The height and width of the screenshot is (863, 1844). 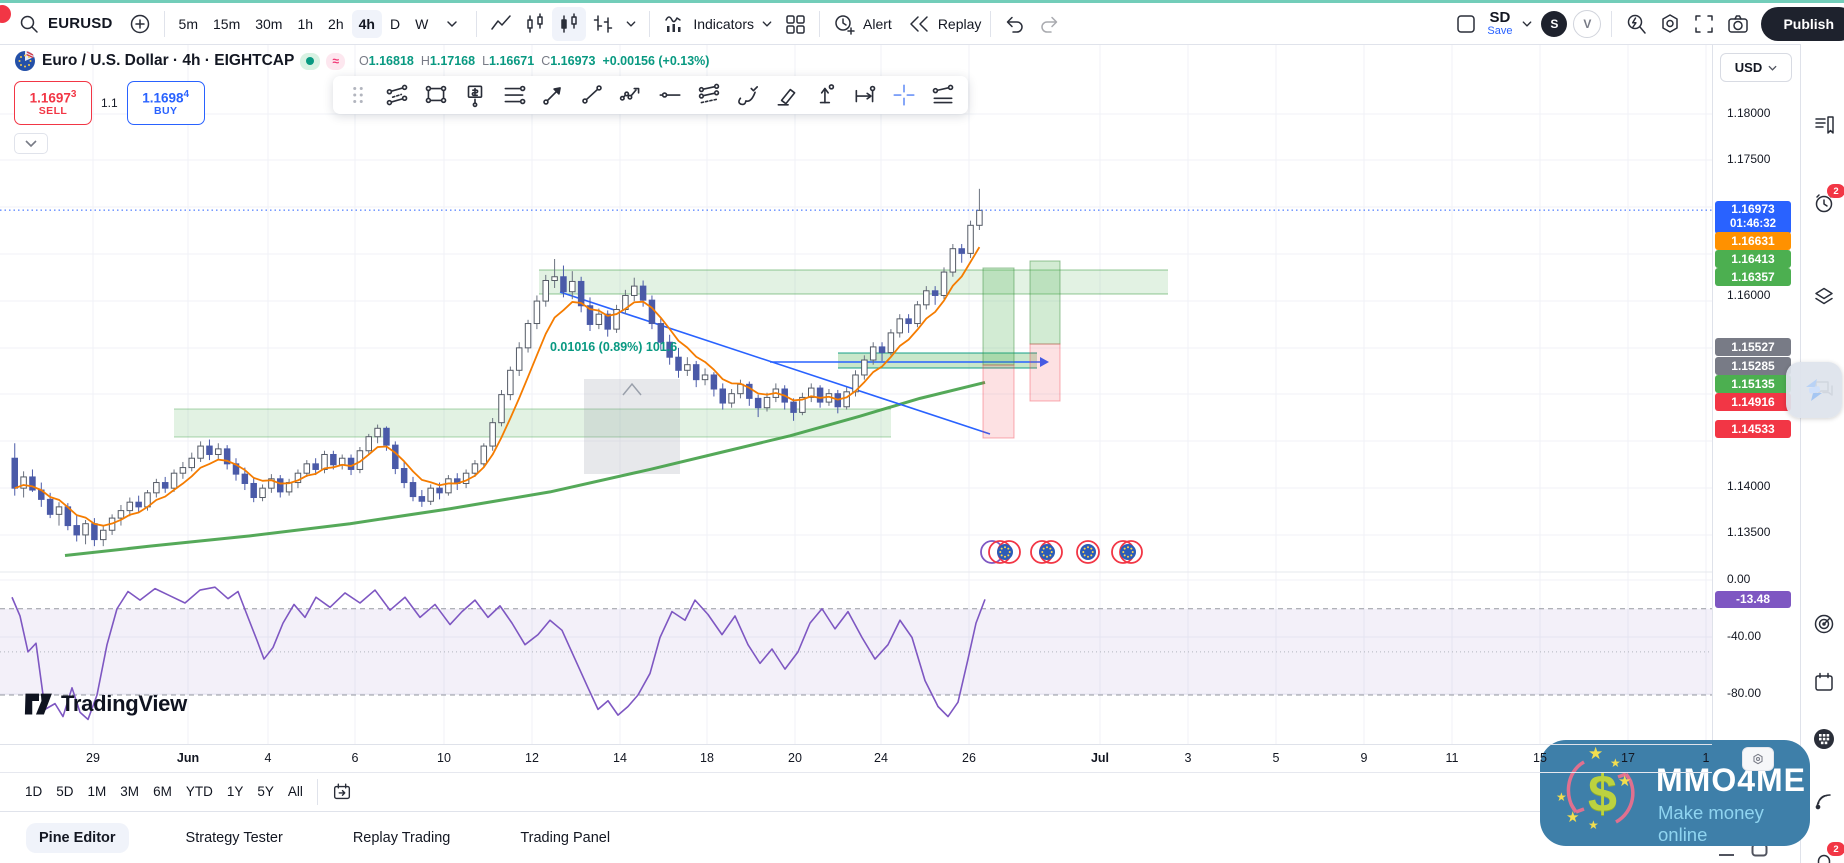 I want to click on trend-line-icon, so click(x=592, y=95).